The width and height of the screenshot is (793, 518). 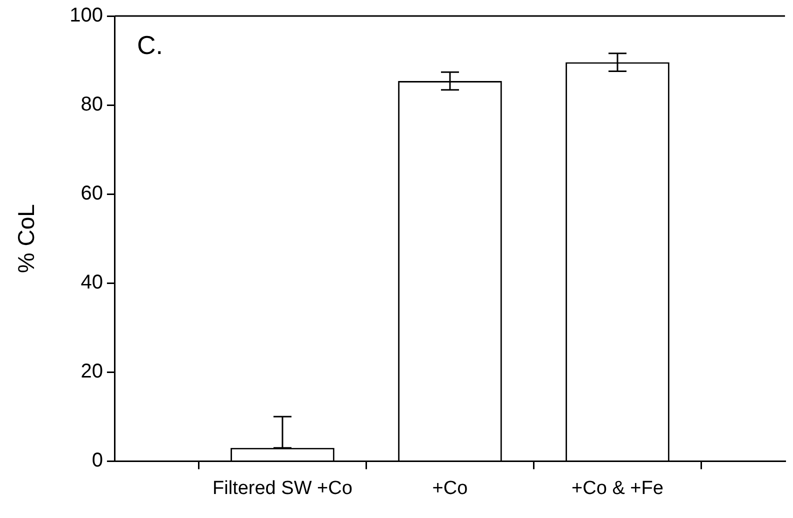 I want to click on y-tick-label: 20, so click(x=91, y=371).